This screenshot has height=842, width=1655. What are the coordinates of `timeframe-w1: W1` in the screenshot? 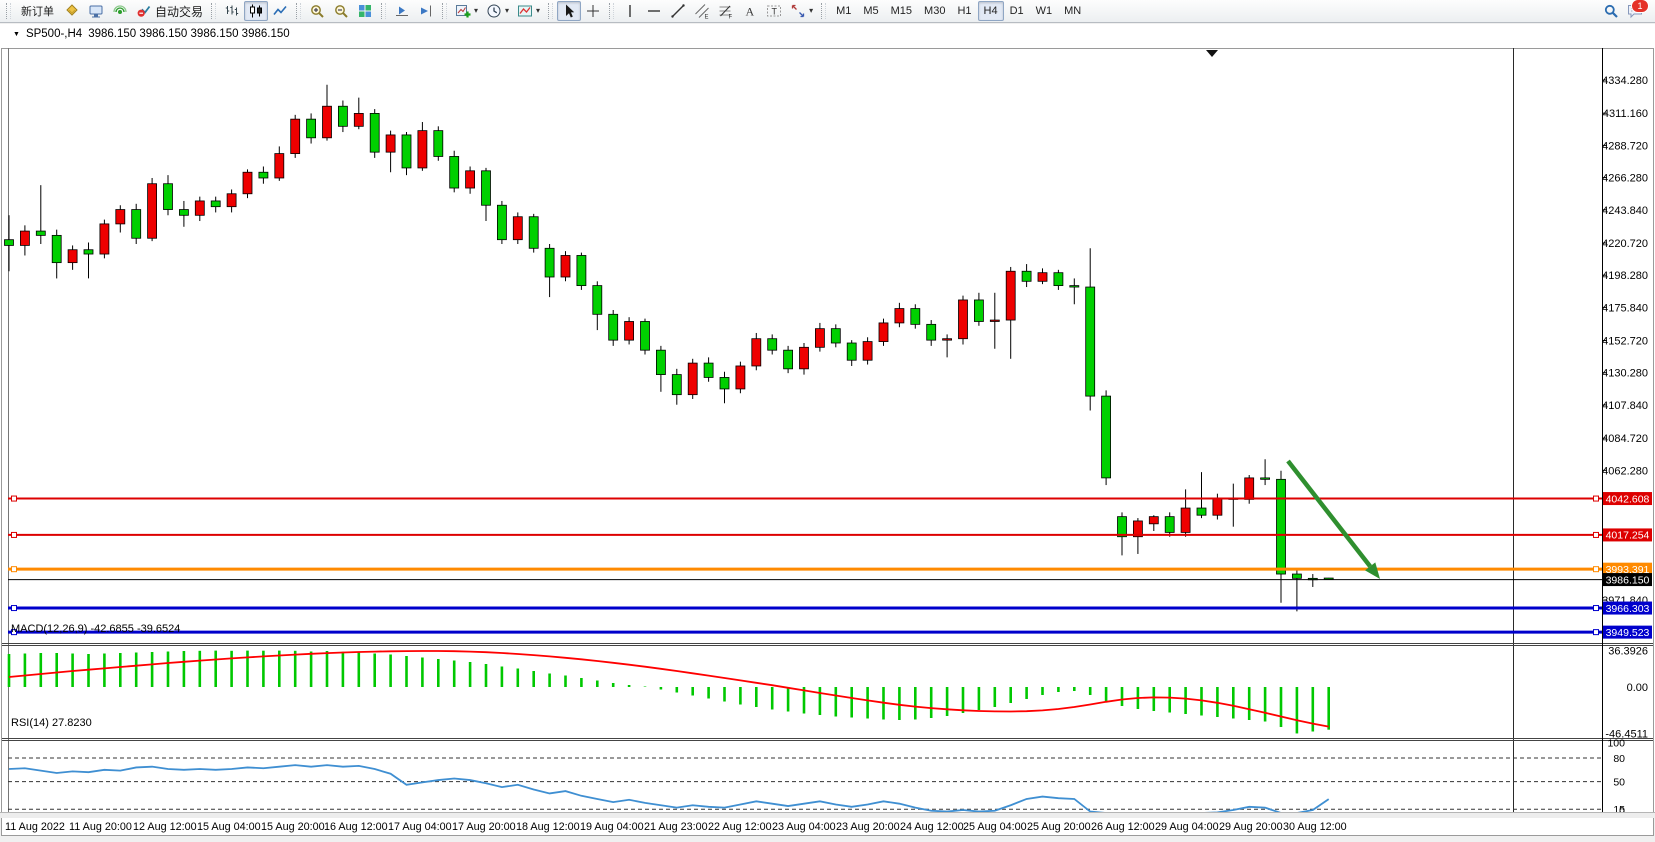 It's located at (1044, 11).